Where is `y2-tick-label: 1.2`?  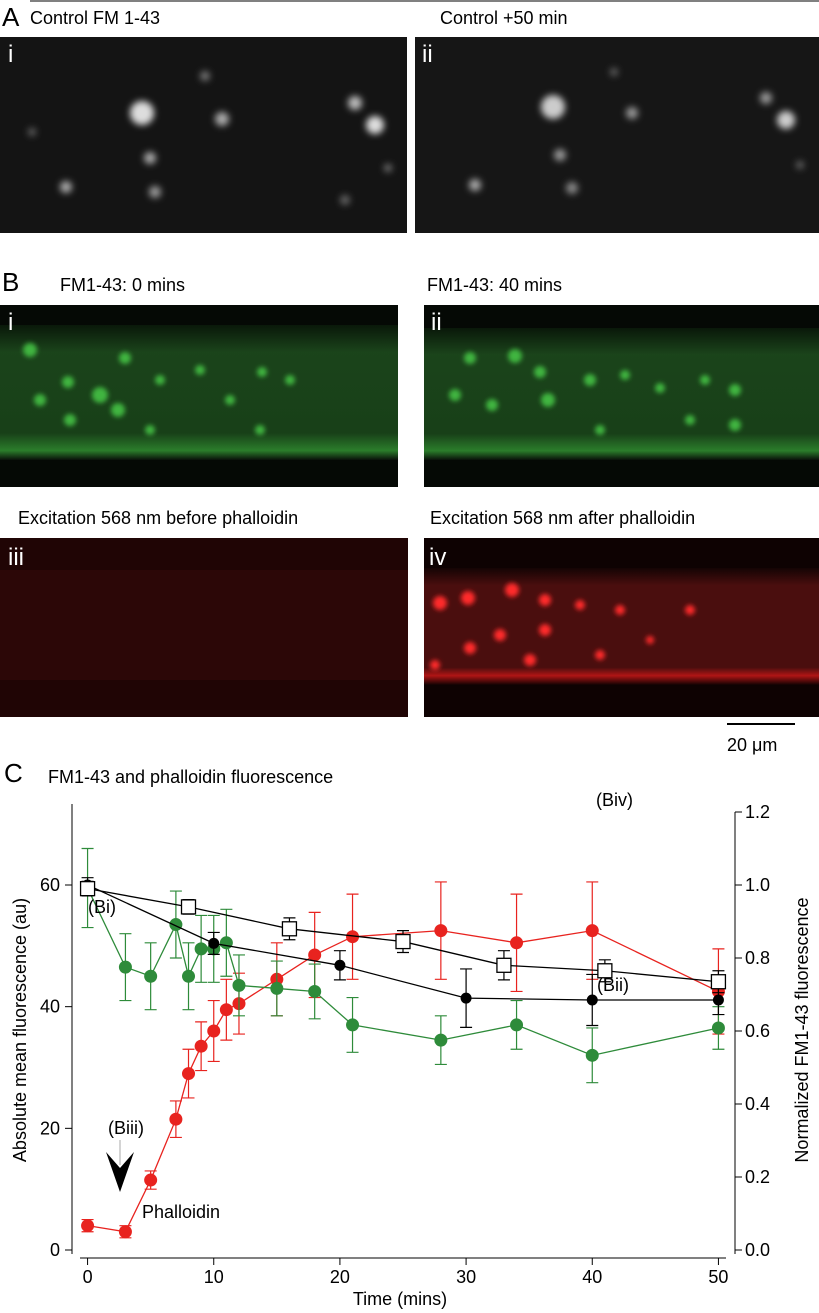
y2-tick-label: 1.2 is located at coordinates (757, 812).